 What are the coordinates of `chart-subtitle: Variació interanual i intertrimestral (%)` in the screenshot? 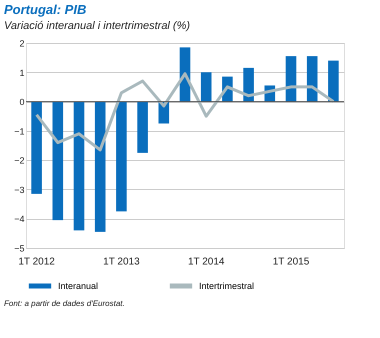 It's located at (97, 26).